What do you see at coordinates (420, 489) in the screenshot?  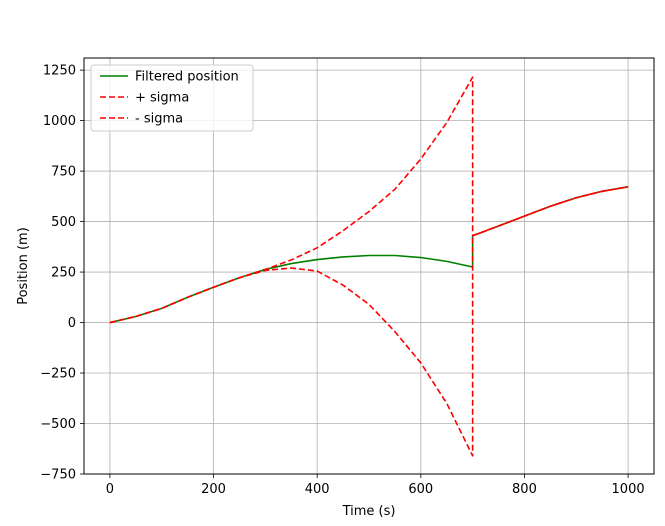 I see `x-tick-label: 600` at bounding box center [420, 489].